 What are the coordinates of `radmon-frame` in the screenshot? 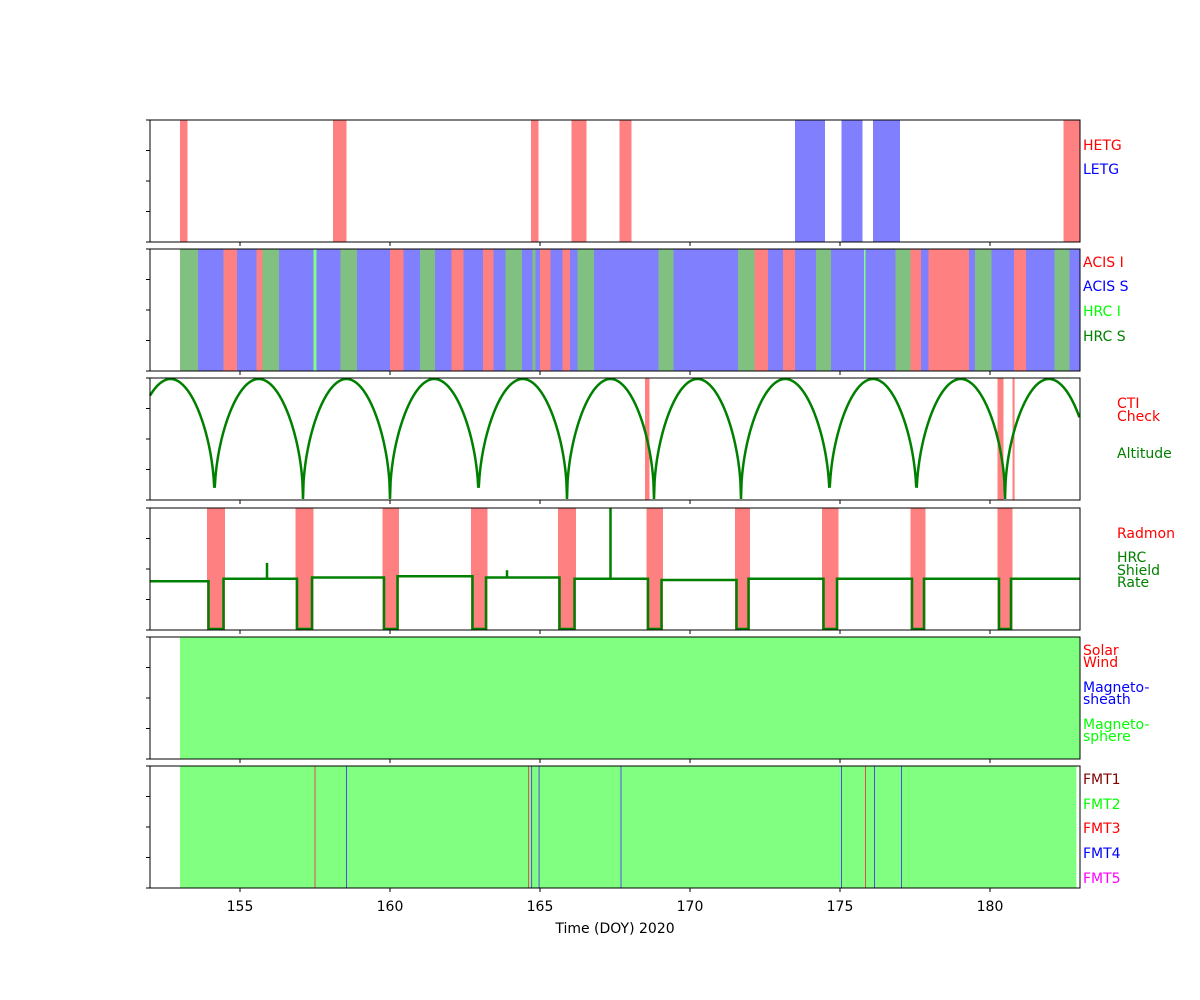 It's located at (615, 569).